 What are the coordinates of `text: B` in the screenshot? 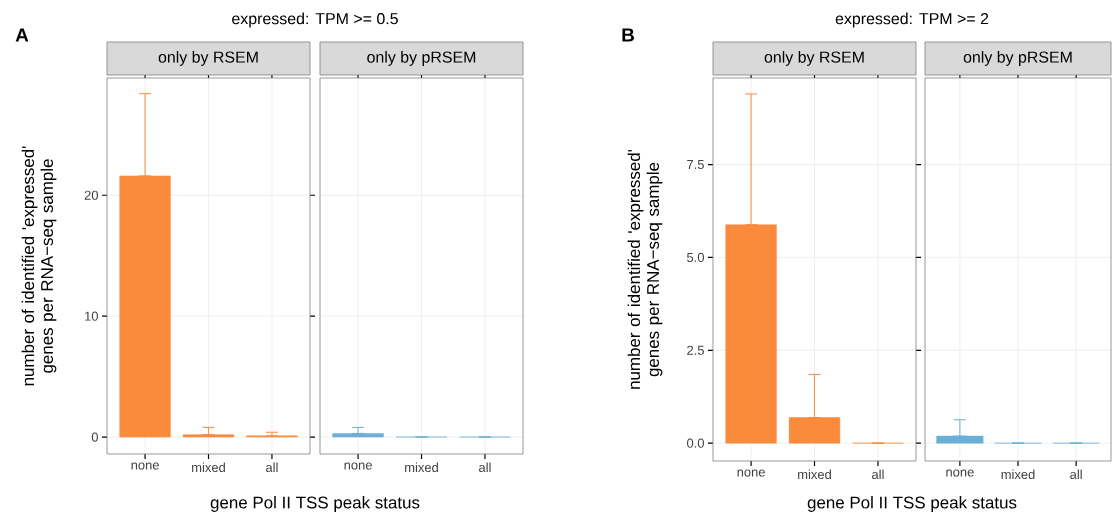 It's located at (628, 35).